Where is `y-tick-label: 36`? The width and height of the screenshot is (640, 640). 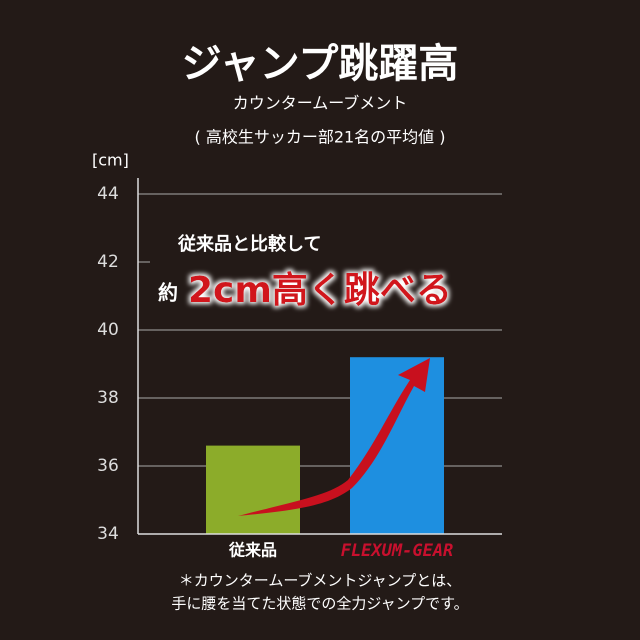
y-tick-label: 36 is located at coordinates (108, 466).